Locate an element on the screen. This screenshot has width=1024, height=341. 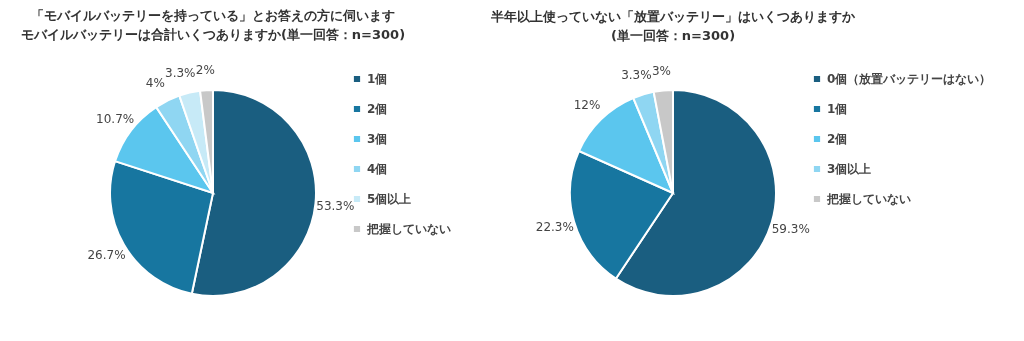
data-label: 53.3% is located at coordinates (335, 205).